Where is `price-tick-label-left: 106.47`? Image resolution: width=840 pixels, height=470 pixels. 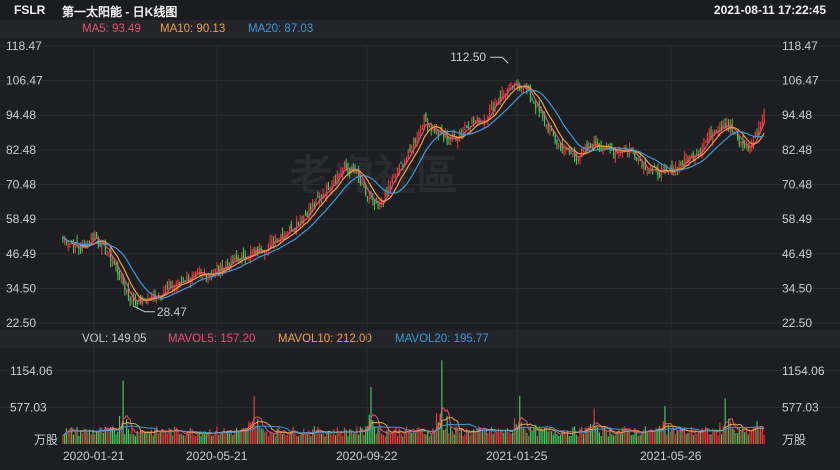 price-tick-label-left: 106.47 is located at coordinates (24, 81).